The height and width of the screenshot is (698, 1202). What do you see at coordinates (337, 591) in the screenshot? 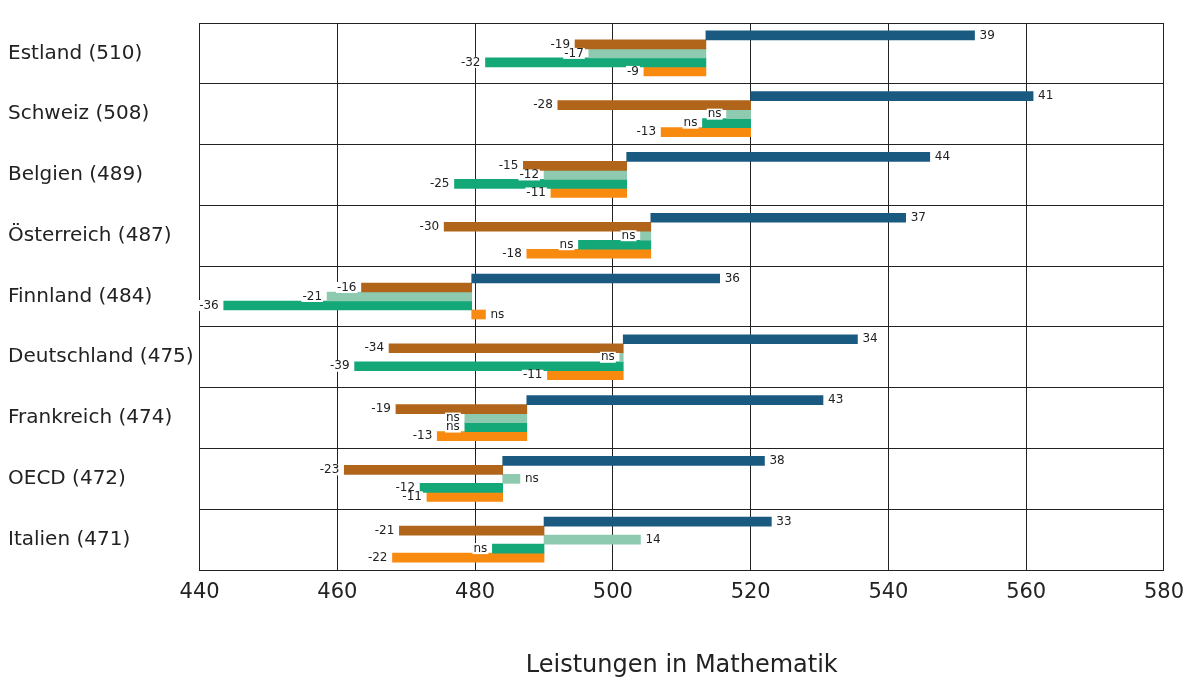
I see `x-tick-label: 460` at bounding box center [337, 591].